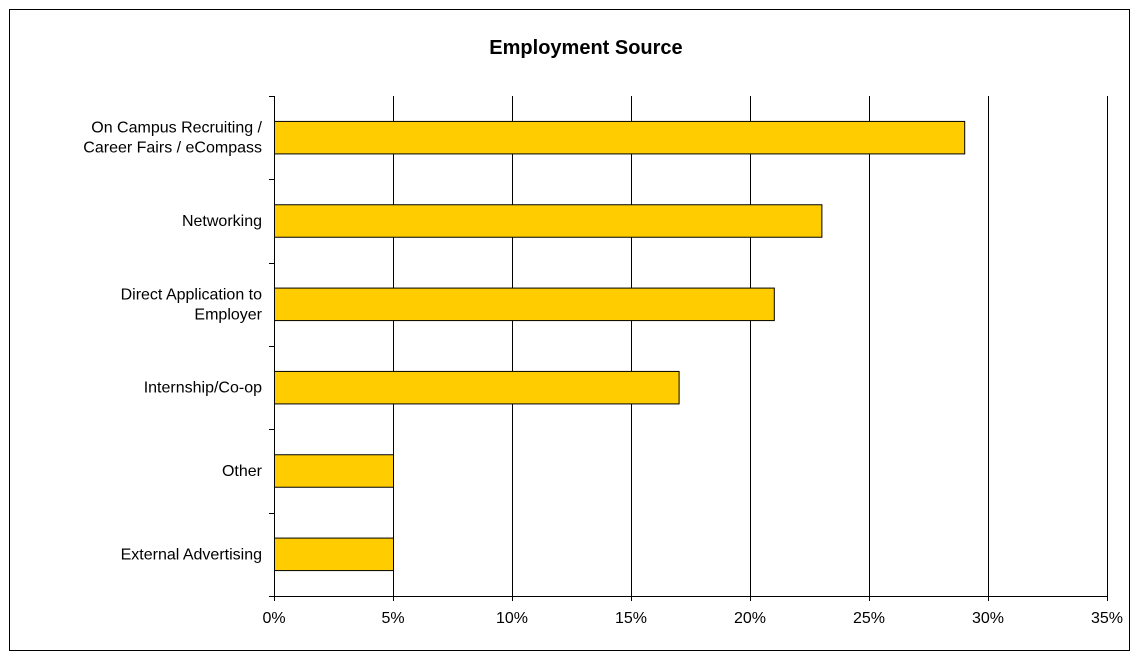  What do you see at coordinates (585, 48) in the screenshot?
I see `chart-title: Employment Source` at bounding box center [585, 48].